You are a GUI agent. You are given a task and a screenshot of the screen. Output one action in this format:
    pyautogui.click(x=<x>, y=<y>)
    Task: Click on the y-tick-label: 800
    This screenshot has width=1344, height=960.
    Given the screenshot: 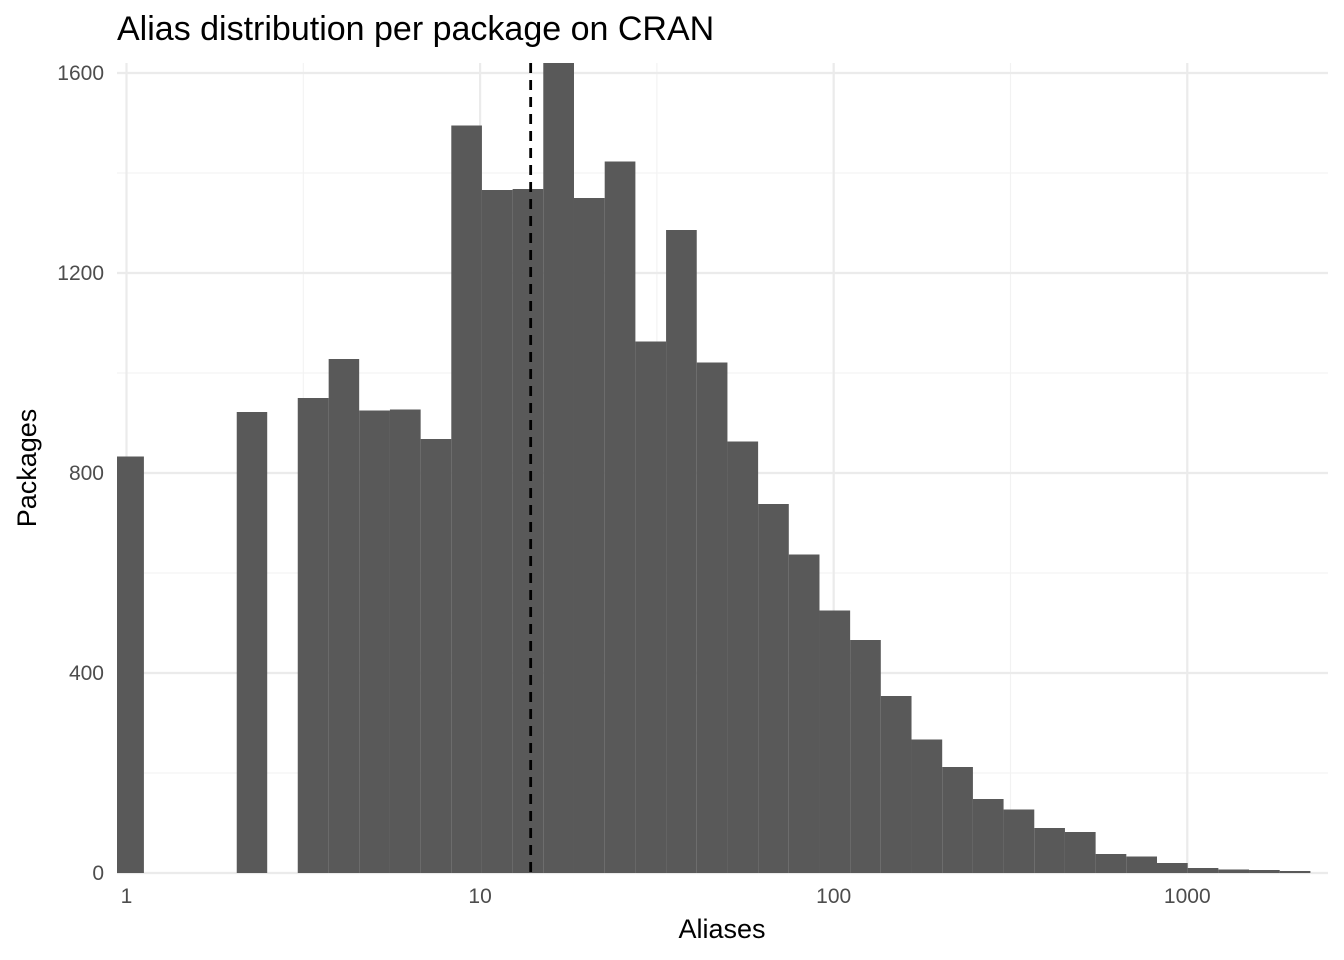 What is the action you would take?
    pyautogui.click(x=86, y=473)
    